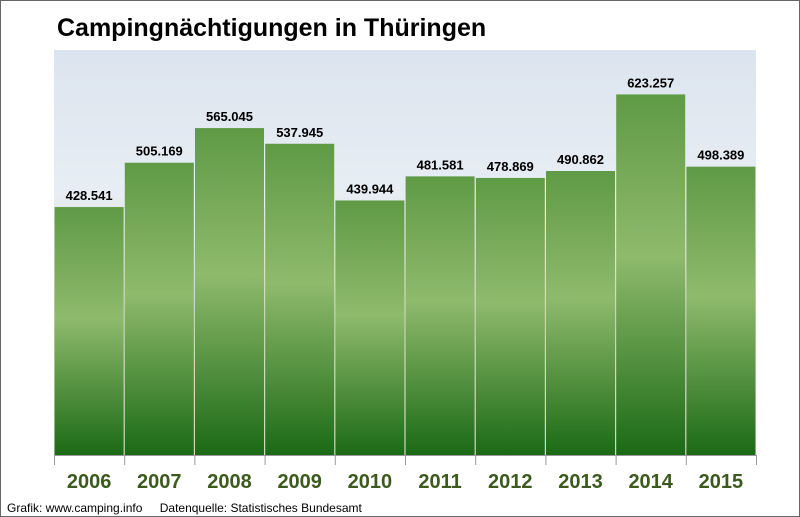 This screenshot has height=517, width=800. What do you see at coordinates (159, 151) in the screenshot?
I see `data-label-2007: 505.169` at bounding box center [159, 151].